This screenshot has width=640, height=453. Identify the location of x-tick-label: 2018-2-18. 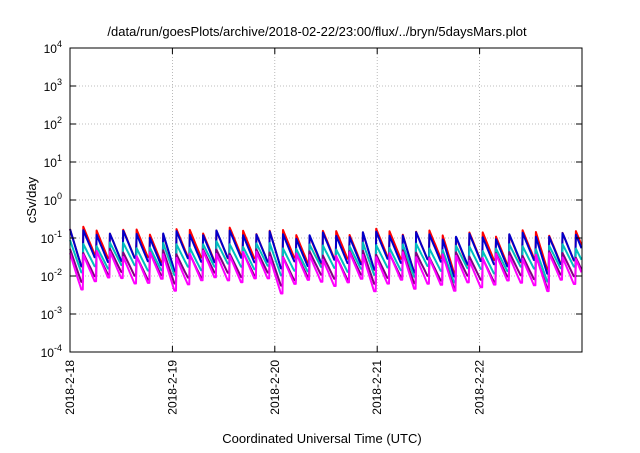
(70, 387).